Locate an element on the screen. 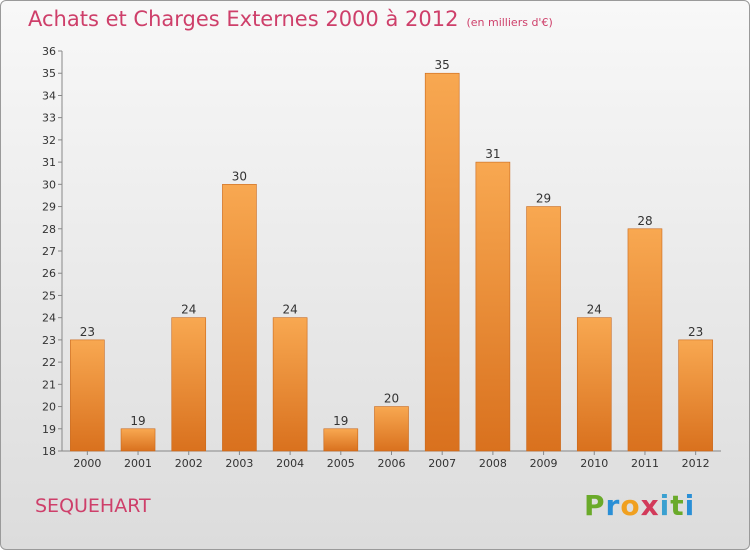  x-tick-label: 2007 is located at coordinates (442, 463).